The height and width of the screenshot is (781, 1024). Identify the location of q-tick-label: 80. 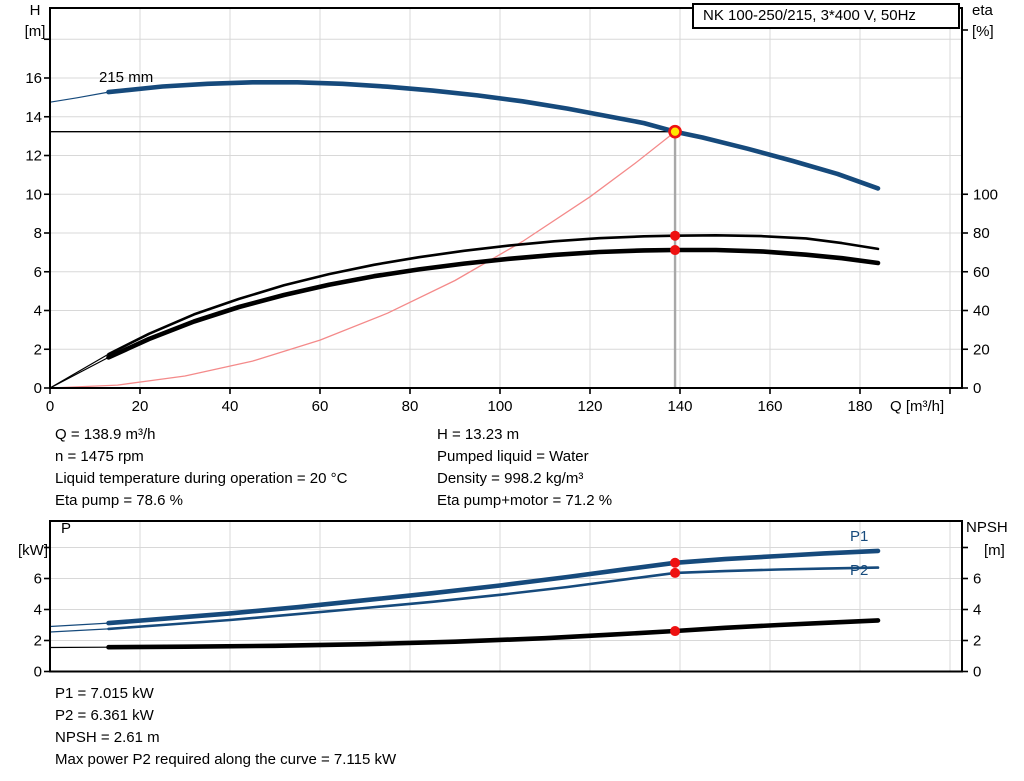
(410, 406).